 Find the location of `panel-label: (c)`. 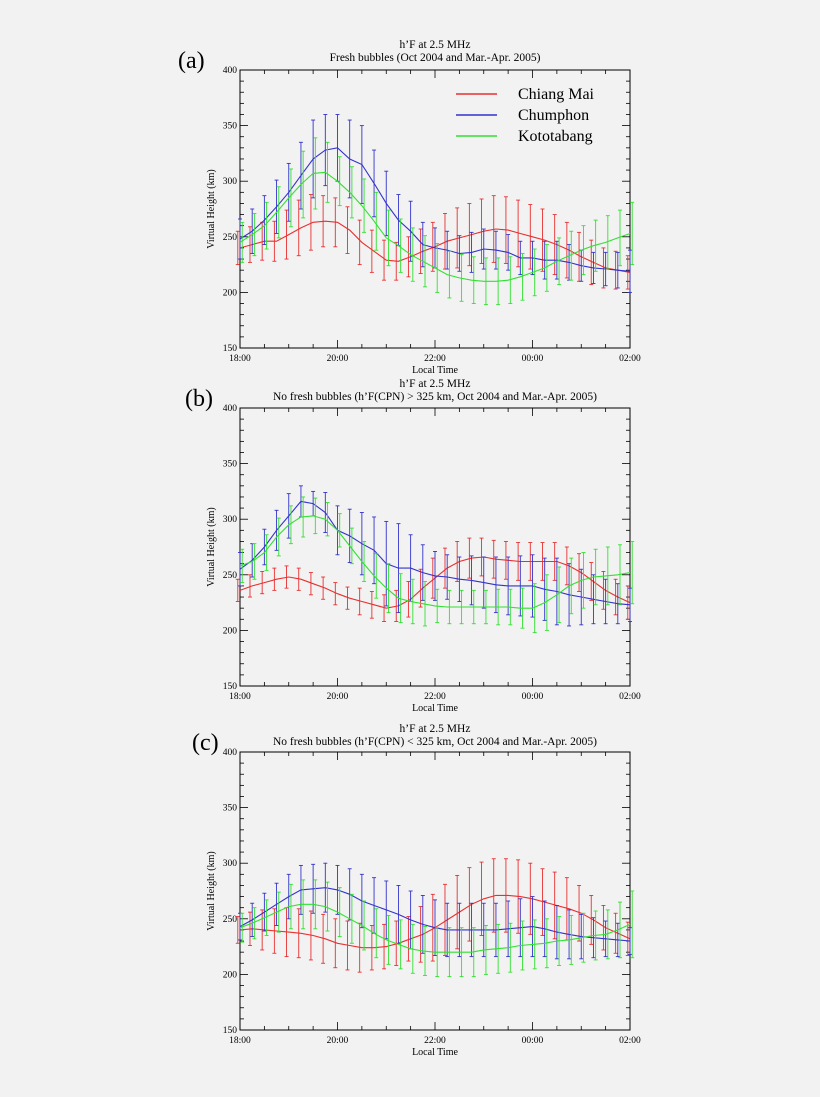

panel-label: (c) is located at coordinates (205, 743).